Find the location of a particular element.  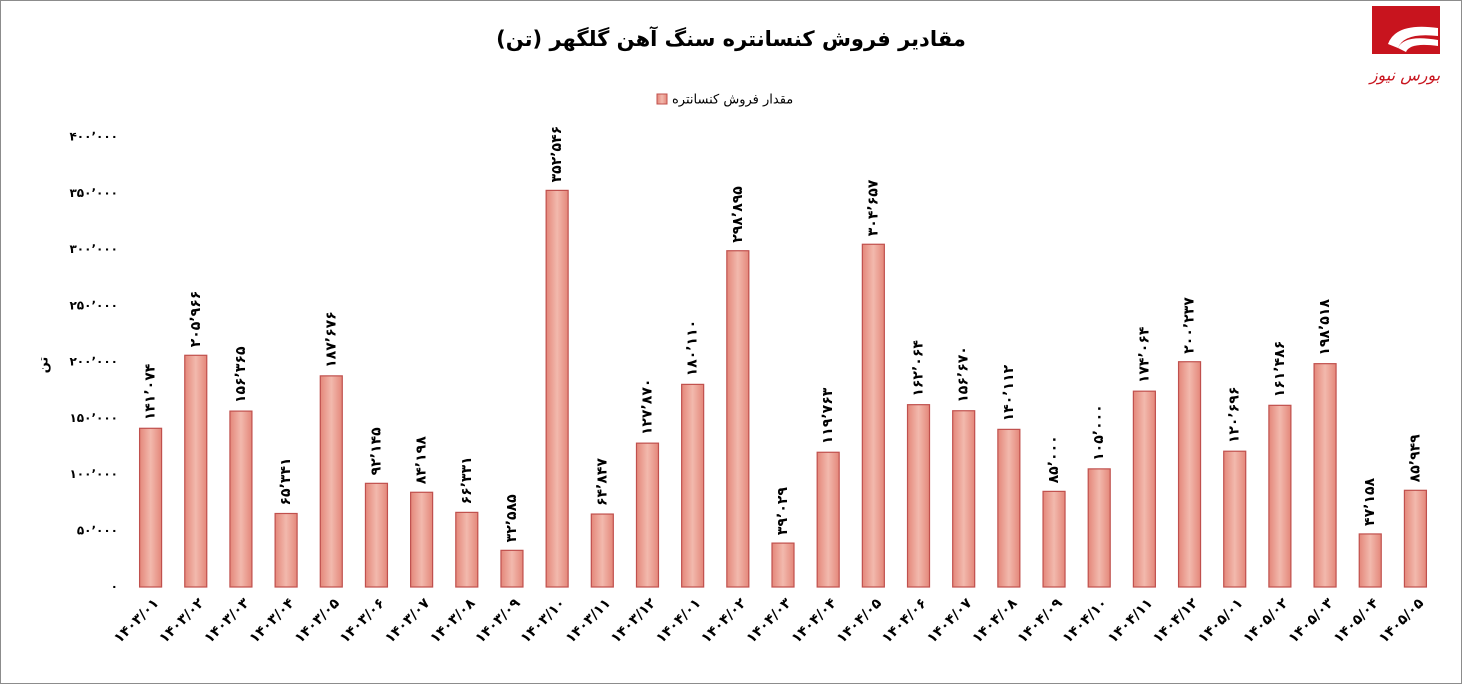

y-tick-label: ۲۵۰٬۰۰۰ is located at coordinates (93, 305).